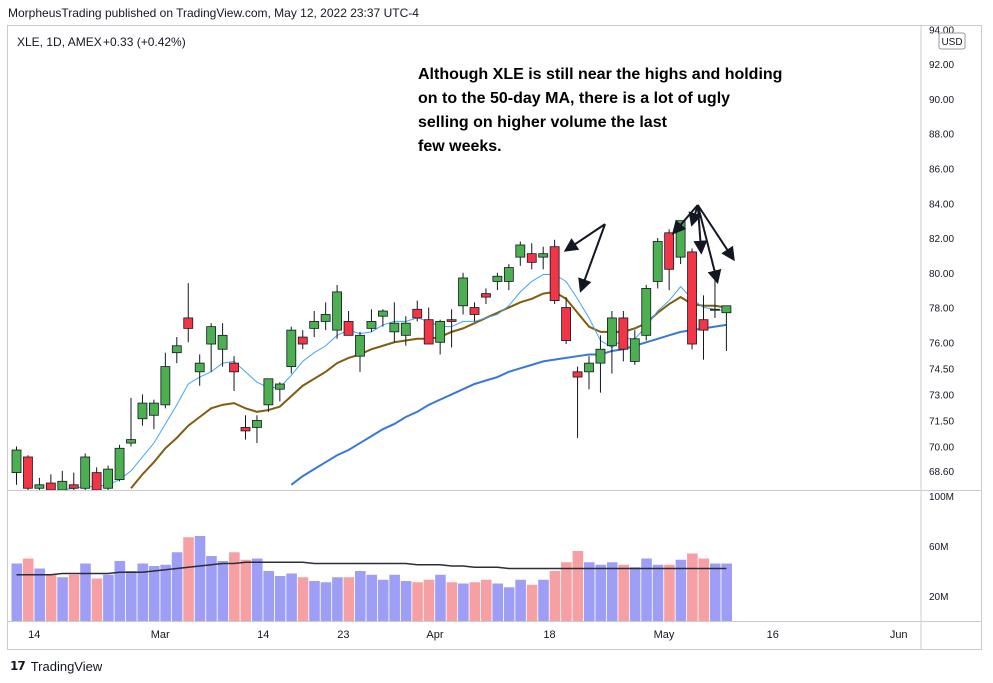  Describe the element at coordinates (952, 41) in the screenshot. I see `currency-badge: USD` at that location.